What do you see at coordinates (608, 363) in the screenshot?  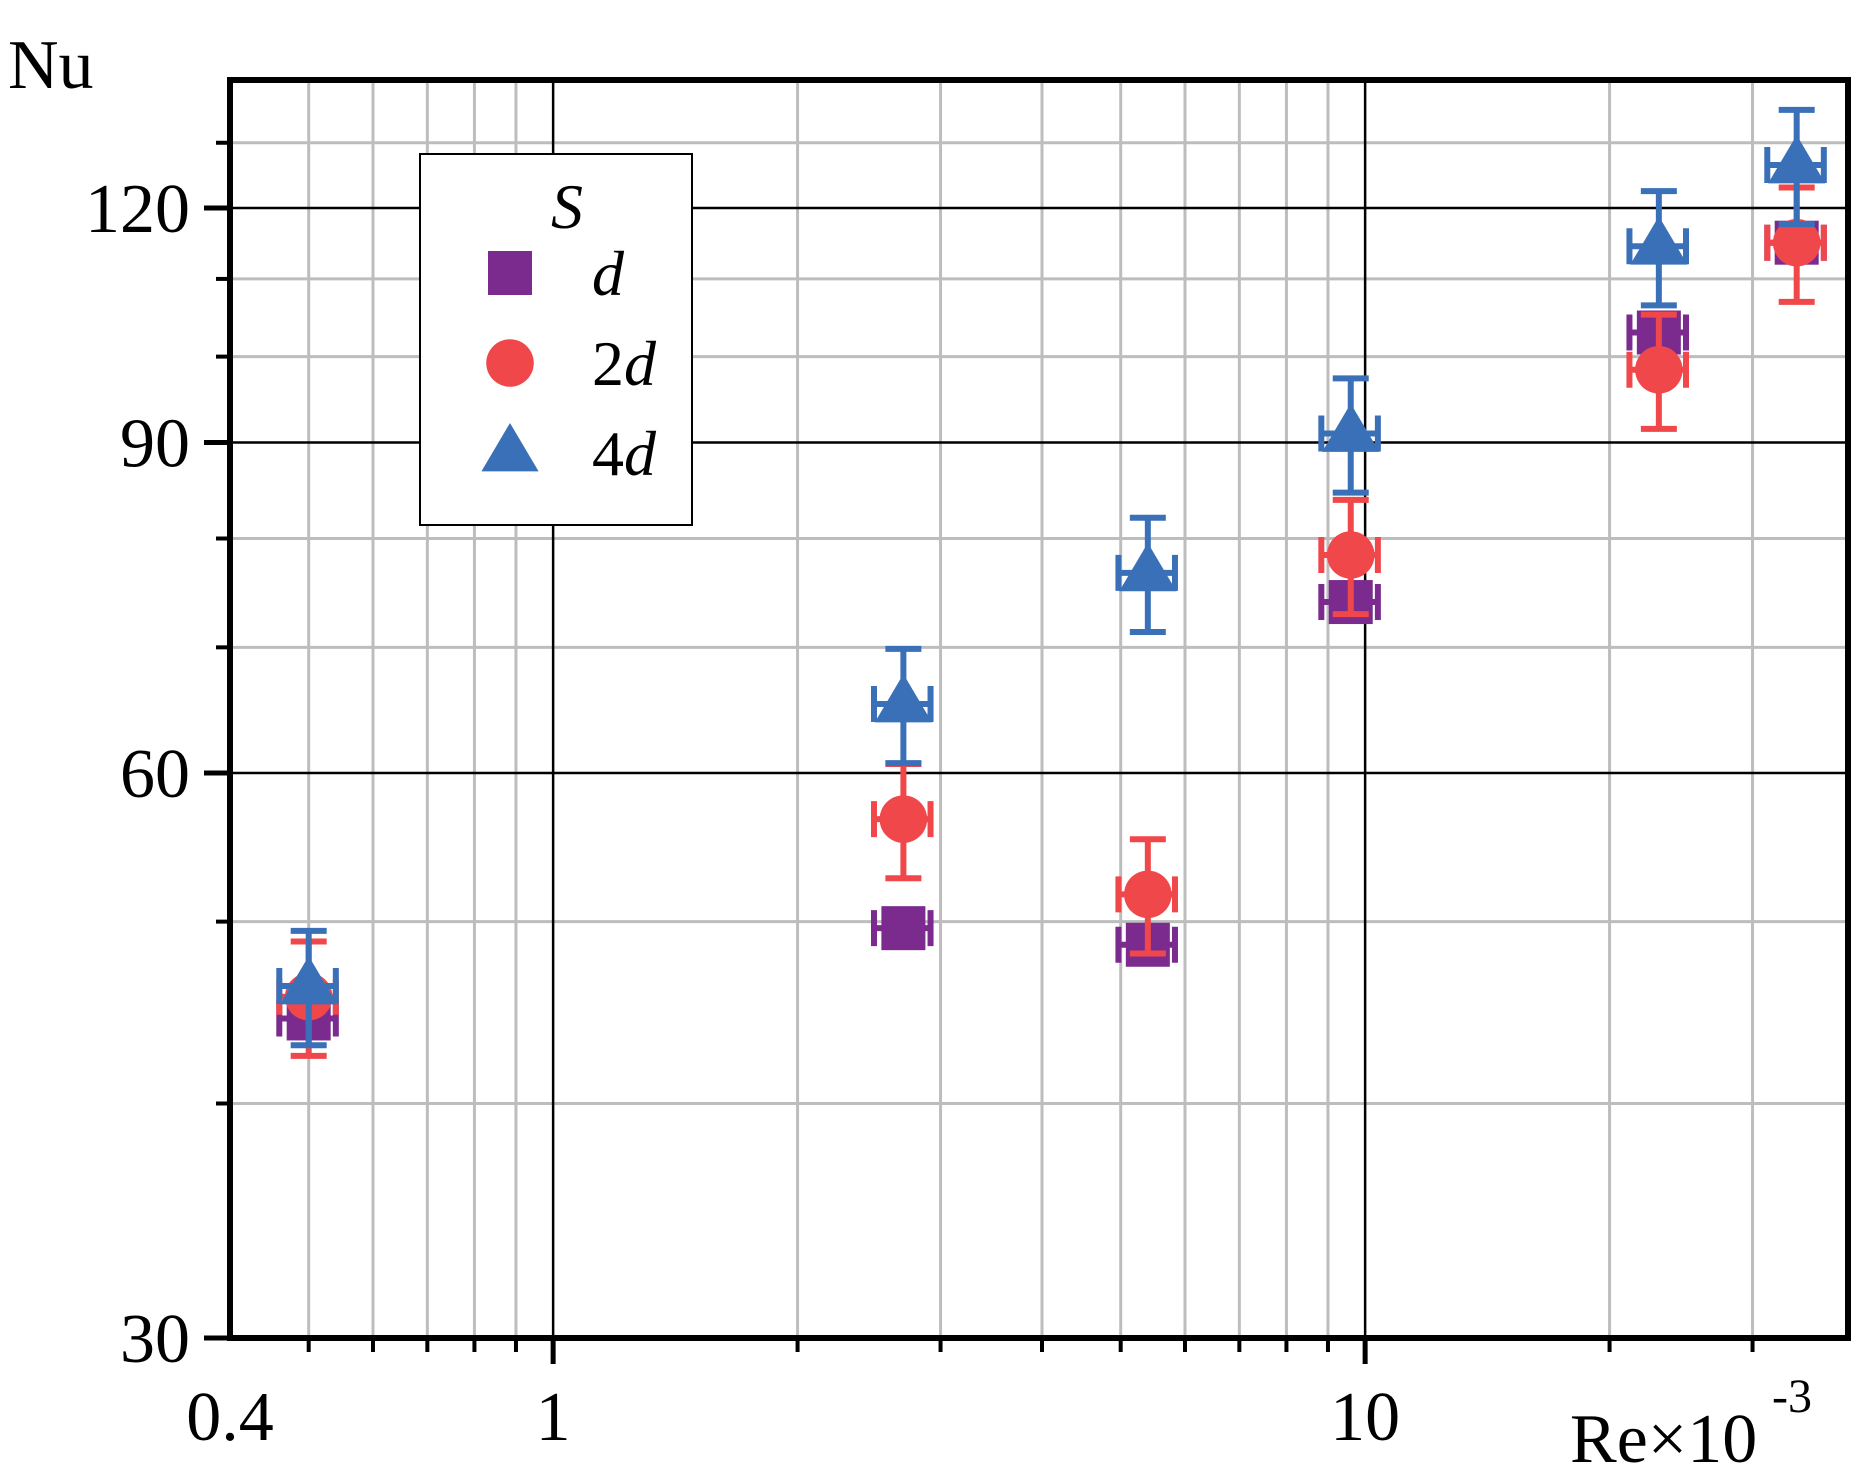 I see `legend-label-prefix: 2` at bounding box center [608, 363].